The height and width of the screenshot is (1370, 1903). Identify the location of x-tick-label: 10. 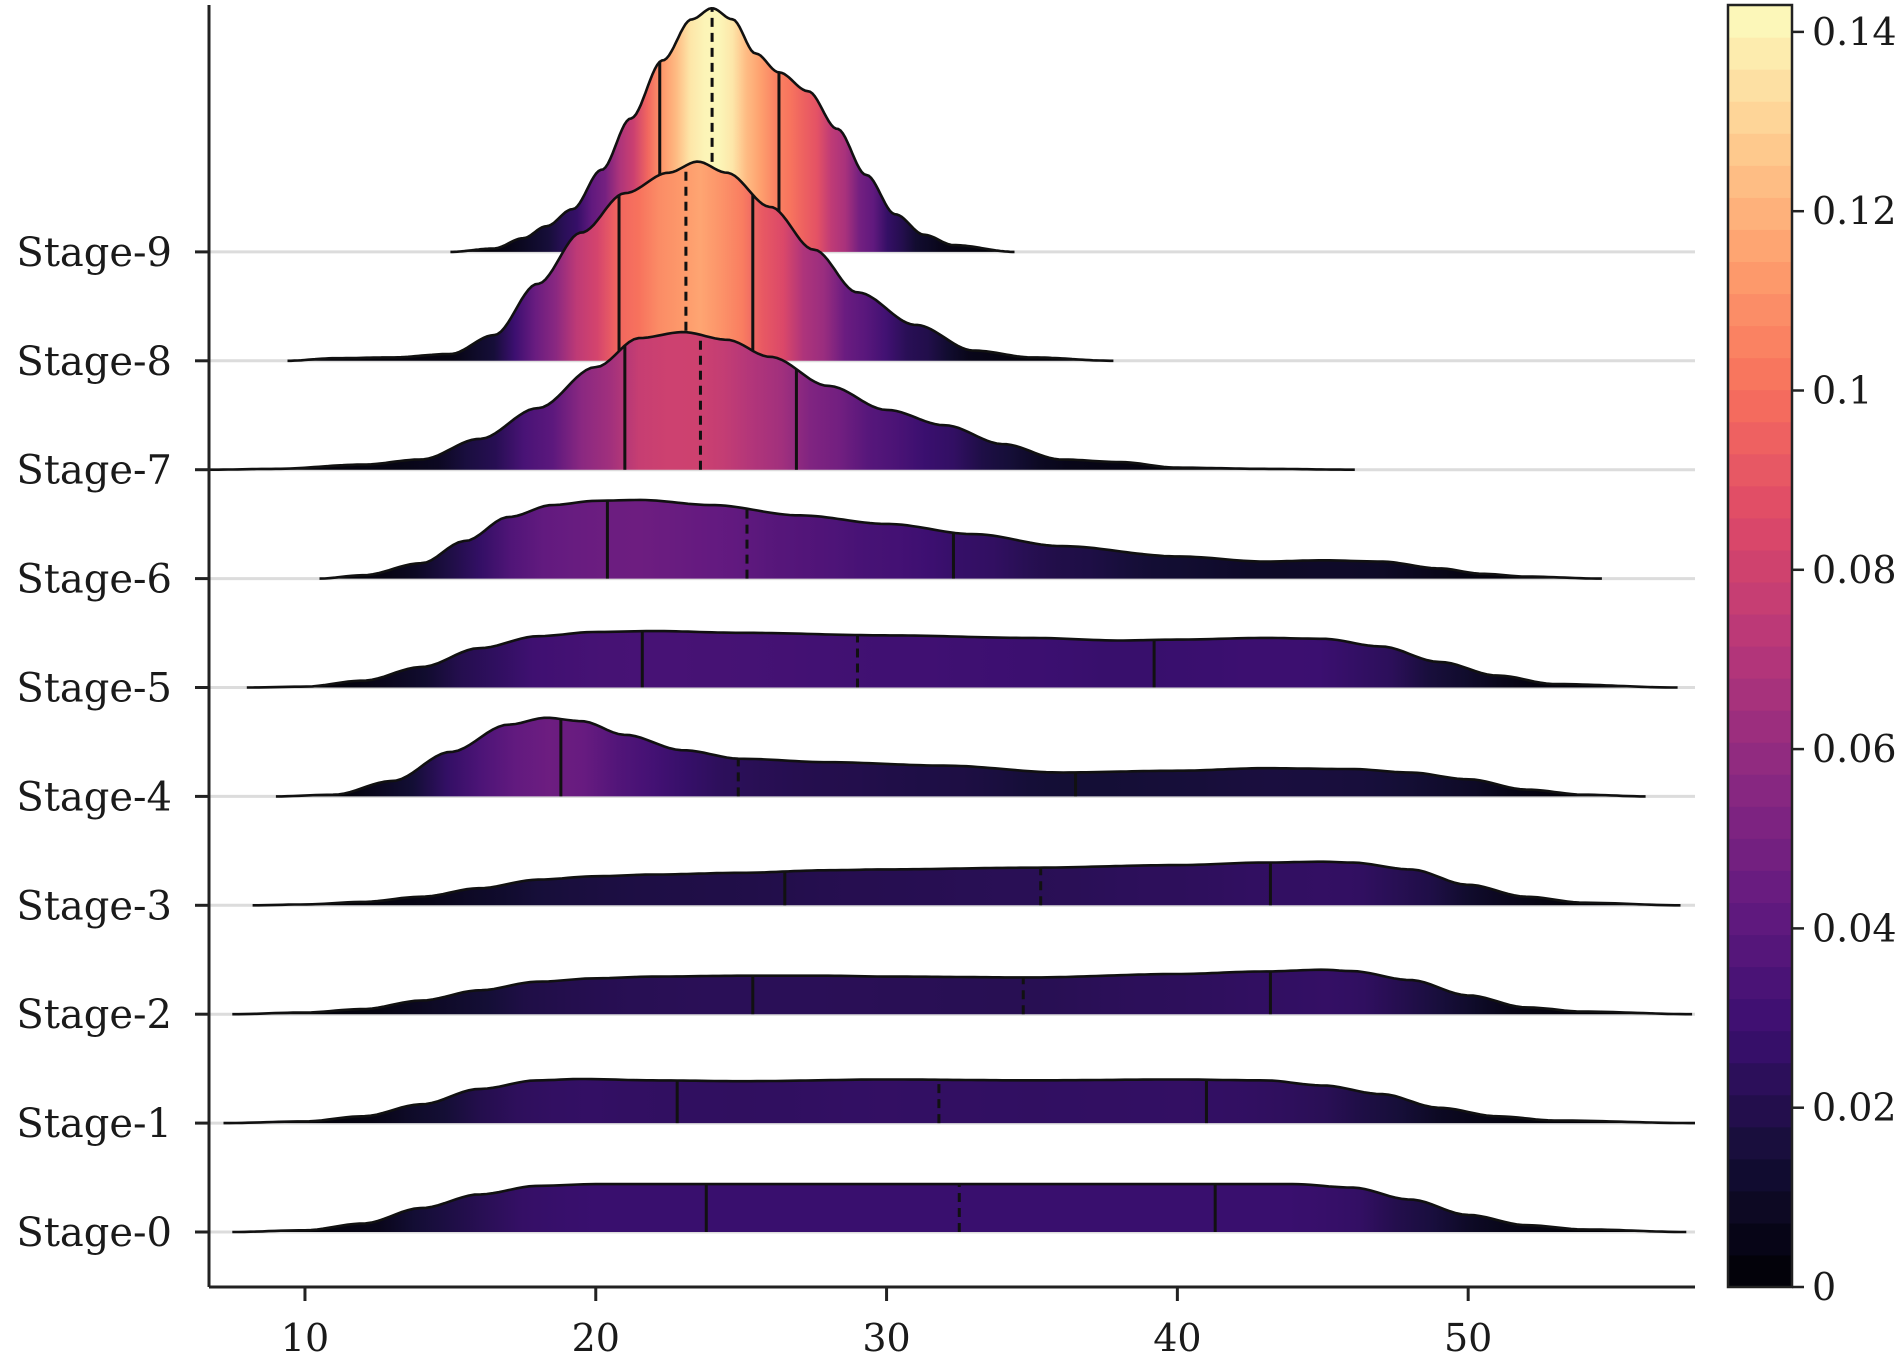
(305, 1338).